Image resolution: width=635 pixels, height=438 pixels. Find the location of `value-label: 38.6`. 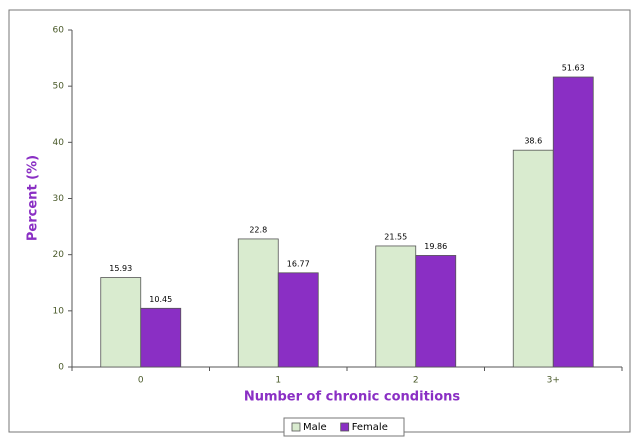

value-label: 38.6 is located at coordinates (533, 141).